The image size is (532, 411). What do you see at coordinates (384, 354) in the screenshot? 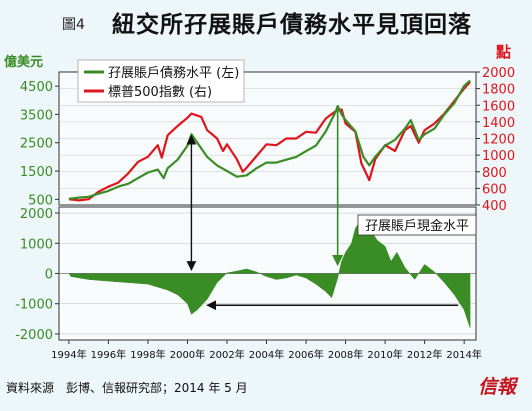
I see `x-axis-tick-label: 2010年` at bounding box center [384, 354].